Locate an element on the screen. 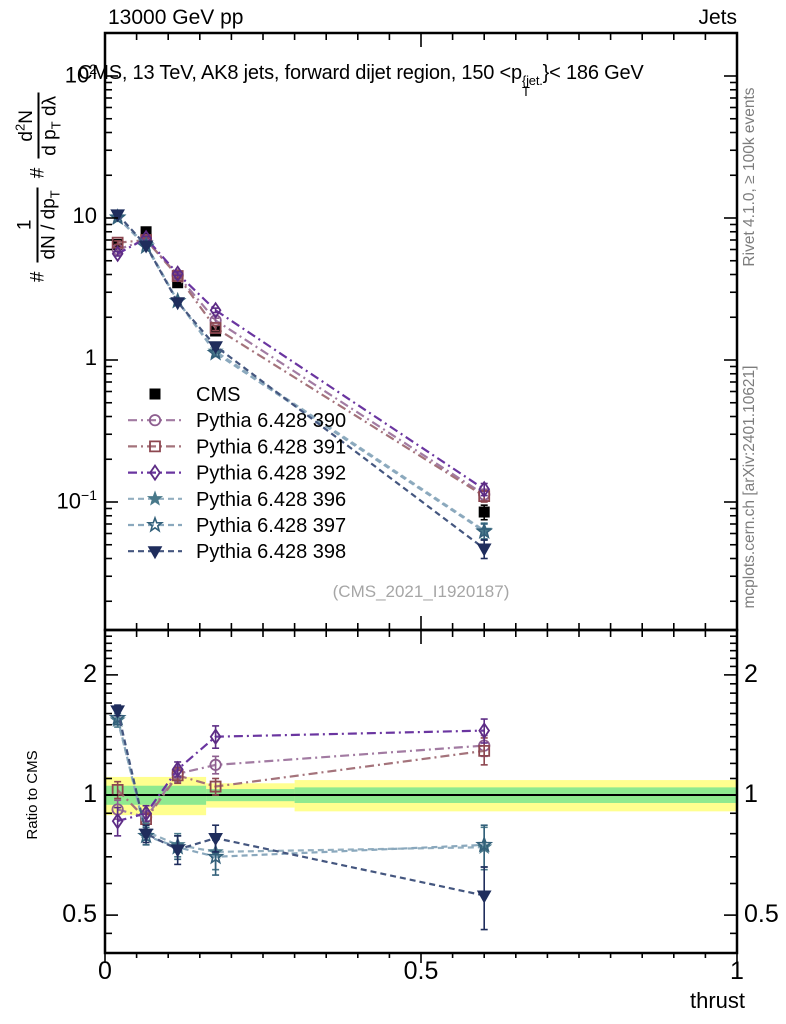 Image resolution: width=786 pixels, height=1024 pixels. x-tick-label: 0.5 is located at coordinates (421, 971).